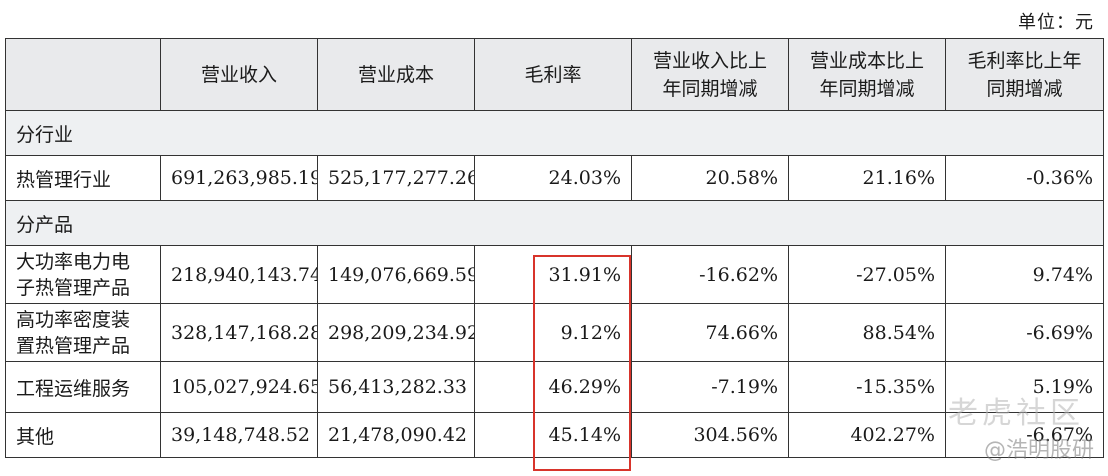 This screenshot has height=476, width=1108. What do you see at coordinates (1056, 22) in the screenshot?
I see `unit-label: 单位：元` at bounding box center [1056, 22].